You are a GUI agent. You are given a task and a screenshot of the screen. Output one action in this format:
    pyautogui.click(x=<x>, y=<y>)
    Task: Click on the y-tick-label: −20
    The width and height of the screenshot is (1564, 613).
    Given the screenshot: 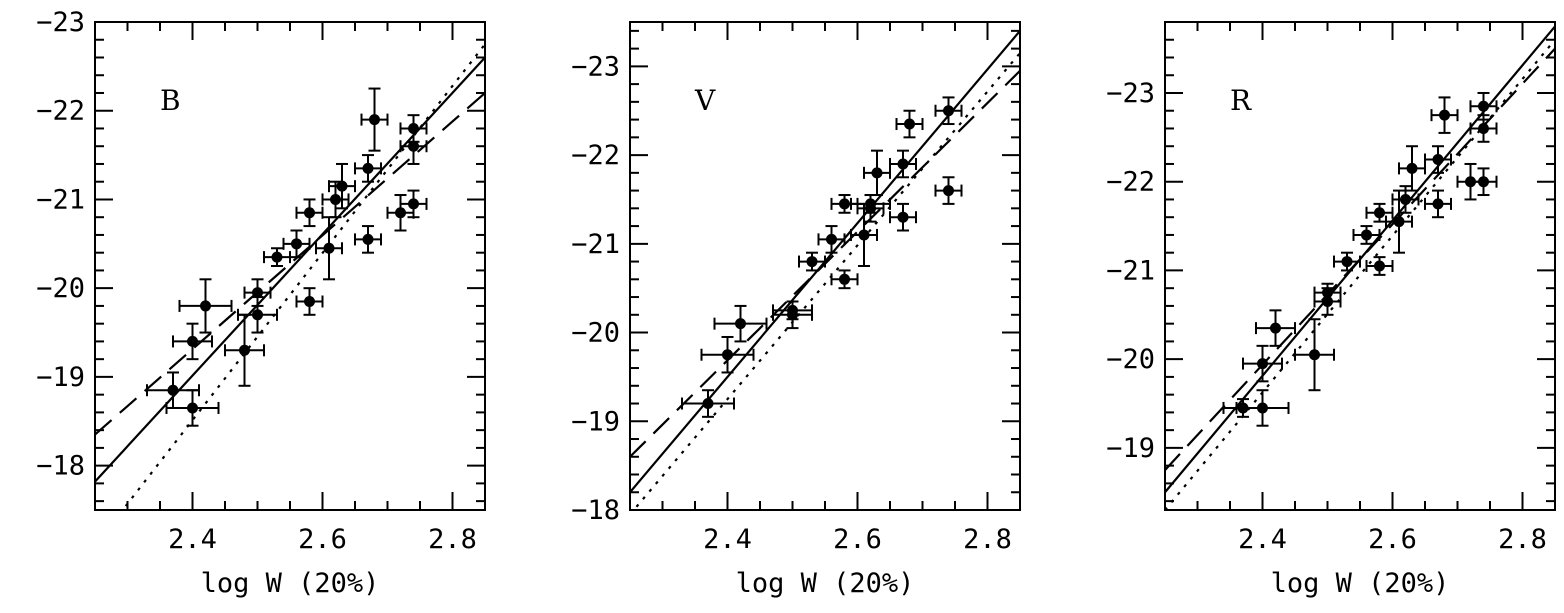 What is the action you would take?
    pyautogui.click(x=1130, y=359)
    